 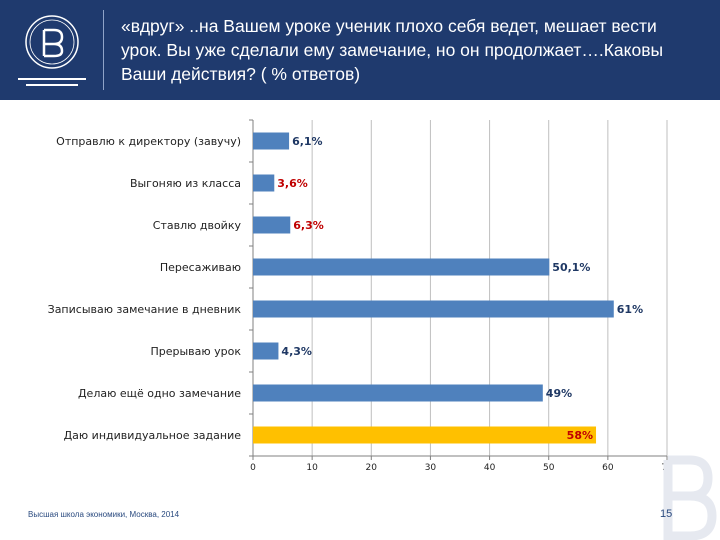 I want to click on footer-org-text: Высшая школа экономики, Москва, 2014, so click(x=104, y=514).